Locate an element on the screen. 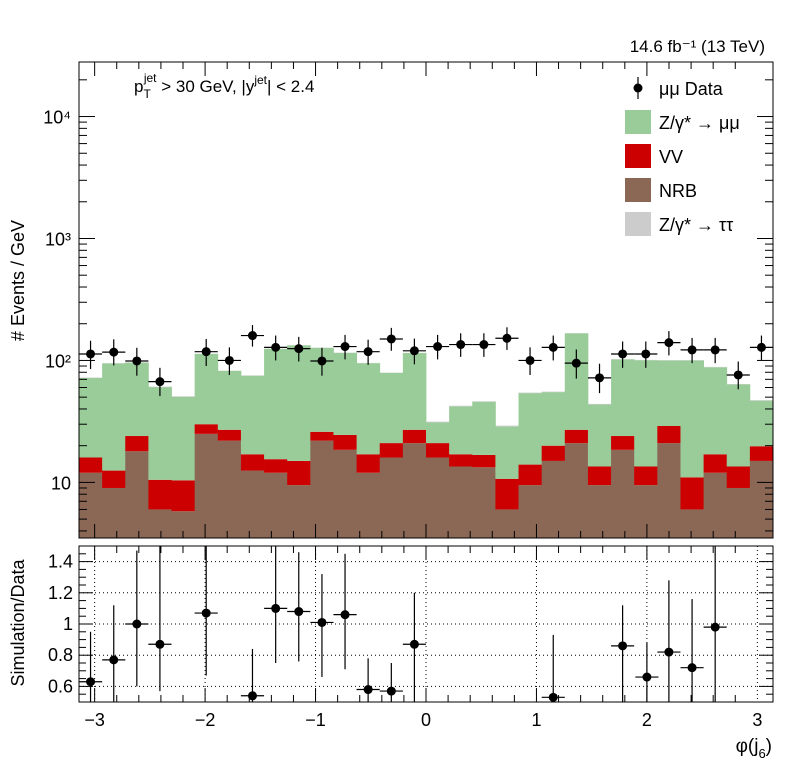 This screenshot has height=772, width=796. data-points is located at coordinates (426, 361).